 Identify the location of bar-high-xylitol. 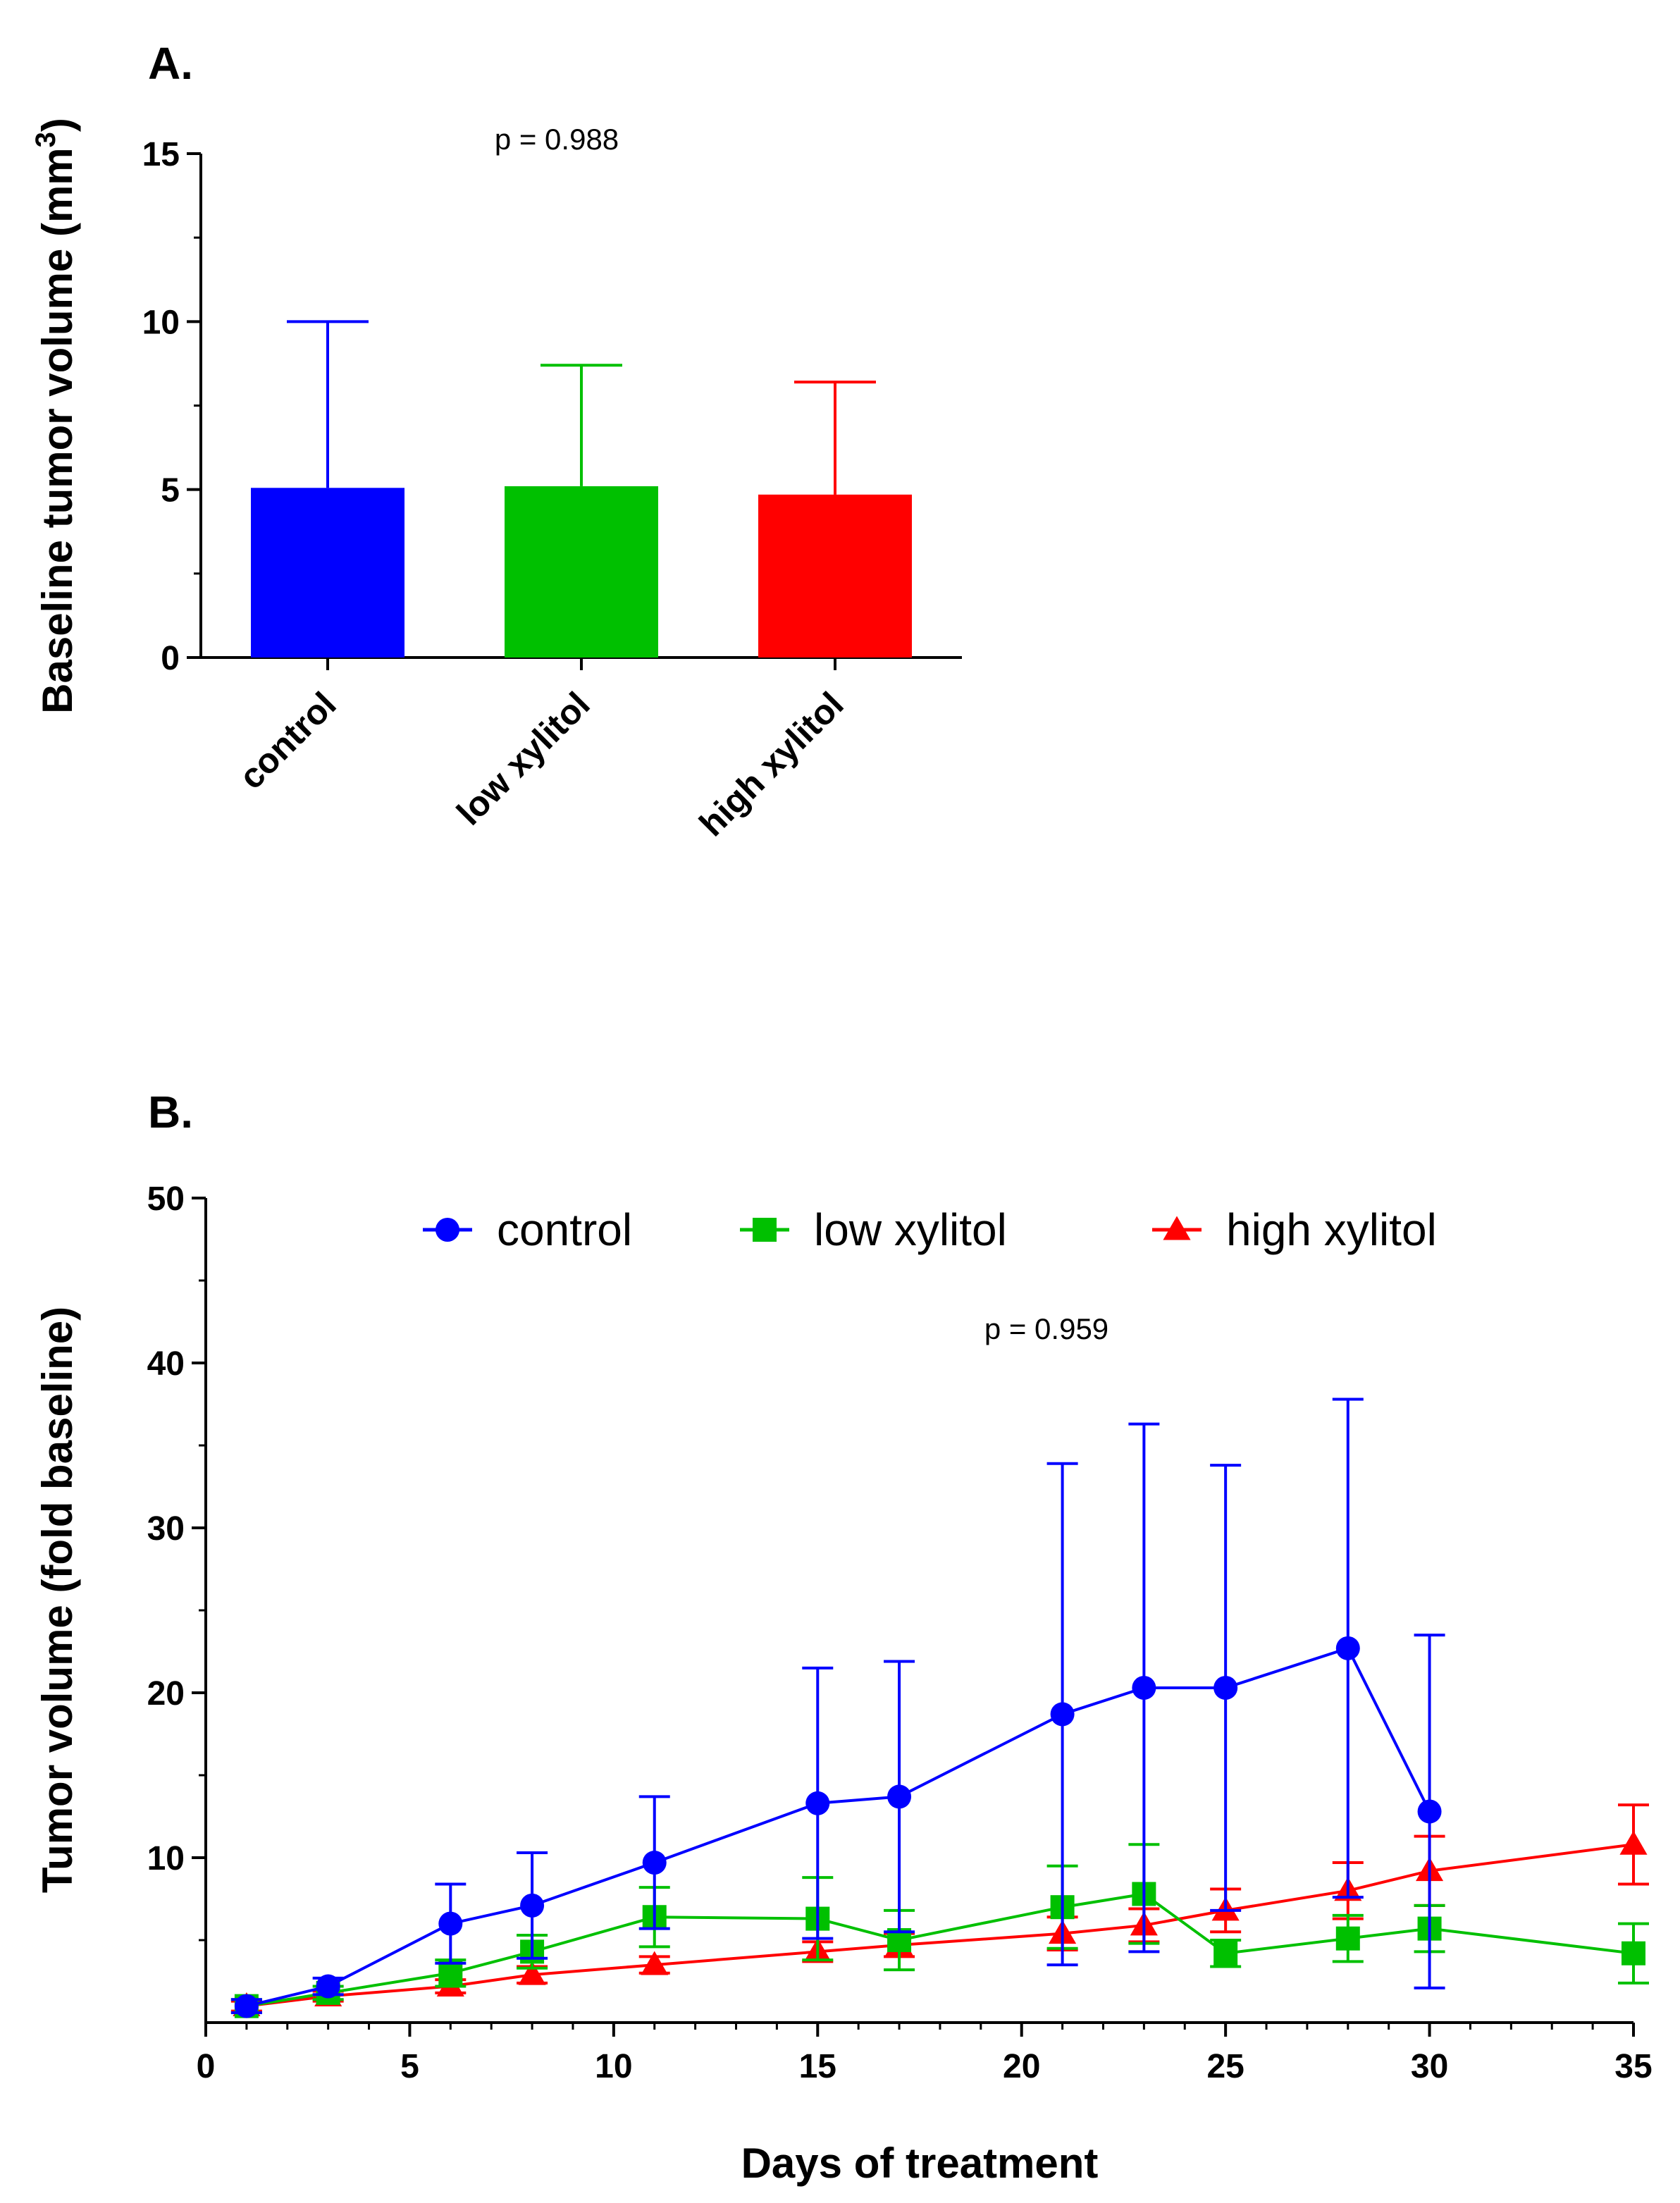
(835, 576).